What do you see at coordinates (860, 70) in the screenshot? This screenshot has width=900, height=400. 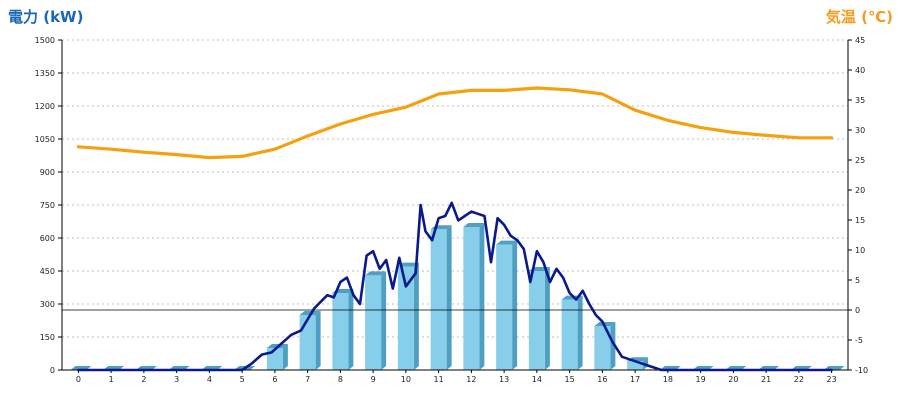 I see `right-tick-label: 40` at bounding box center [860, 70].